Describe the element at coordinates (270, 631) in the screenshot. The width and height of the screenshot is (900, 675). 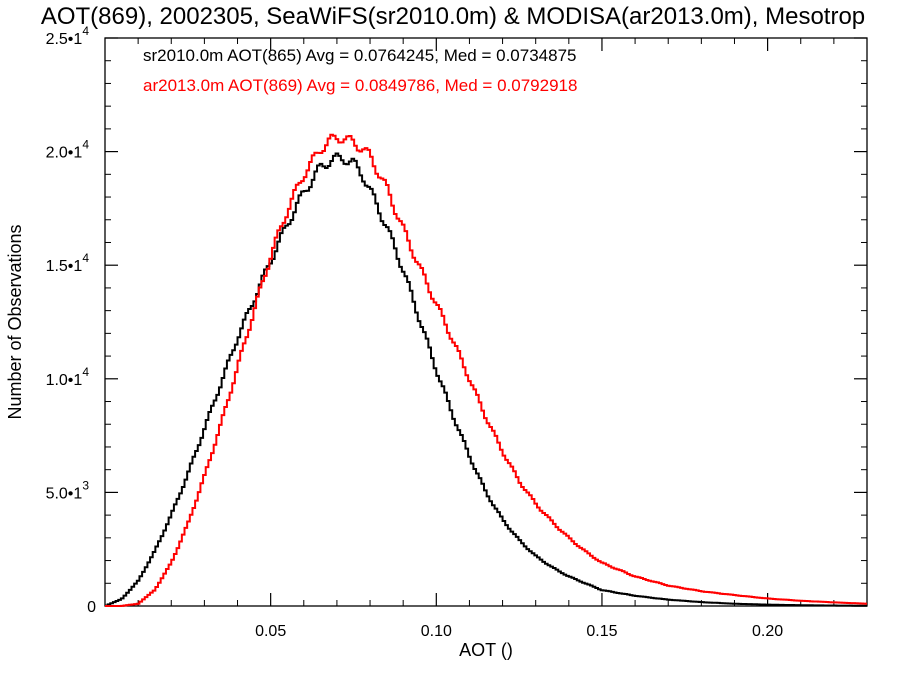
I see `x-tick-label: 0.05` at that location.